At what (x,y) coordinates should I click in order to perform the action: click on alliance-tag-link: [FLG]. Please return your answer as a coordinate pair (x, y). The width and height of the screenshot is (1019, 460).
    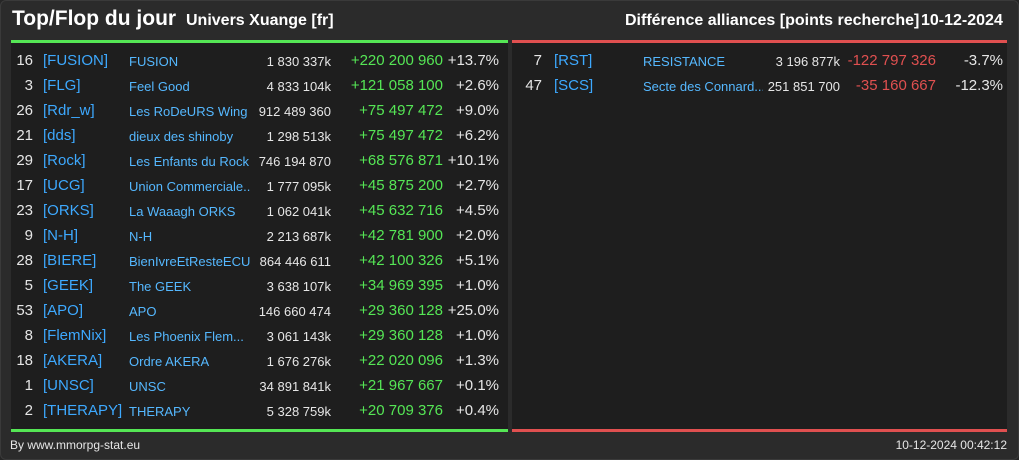
    Looking at the image, I should click on (62, 85).